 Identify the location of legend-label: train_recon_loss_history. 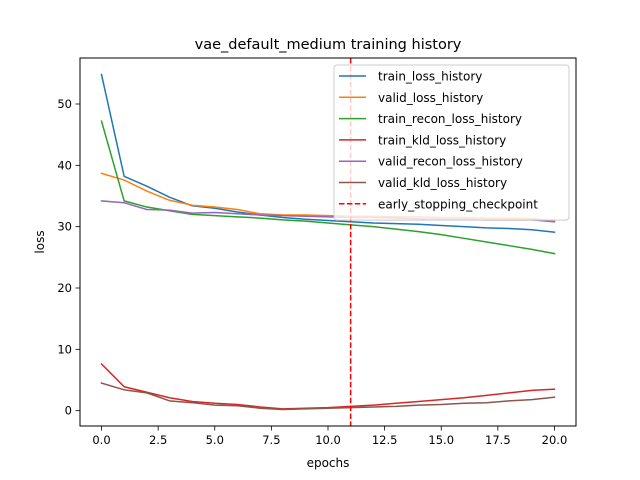
(450, 119).